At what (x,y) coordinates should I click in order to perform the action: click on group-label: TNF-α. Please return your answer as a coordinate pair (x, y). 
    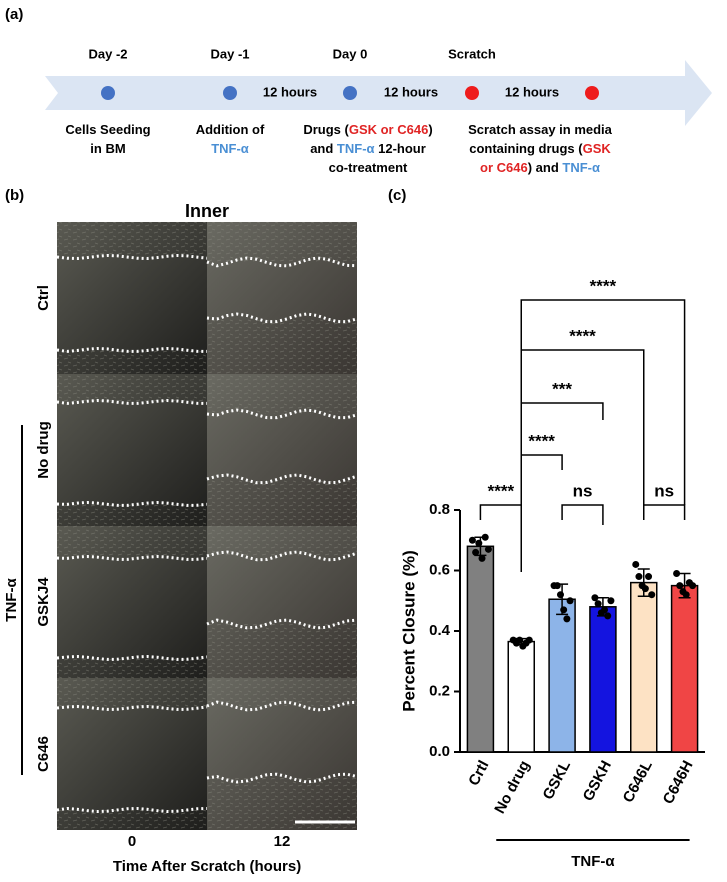
    Looking at the image, I should click on (11, 600).